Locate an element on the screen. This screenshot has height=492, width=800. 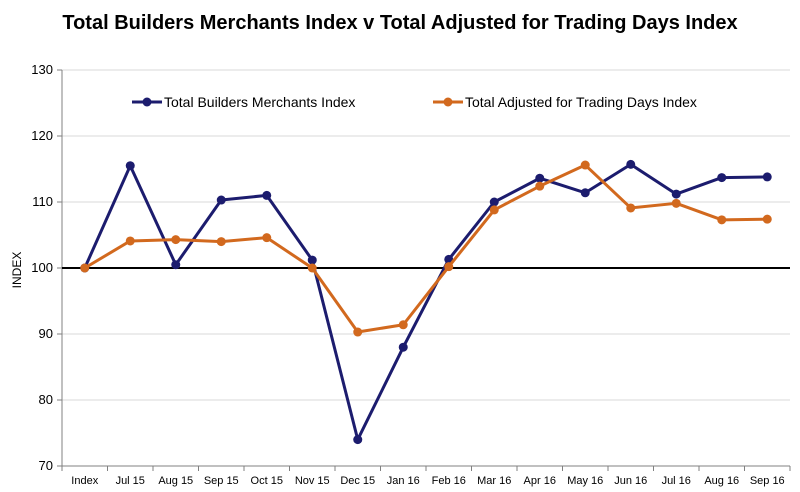
x-tick-label: Oct 15 is located at coordinates (267, 481).